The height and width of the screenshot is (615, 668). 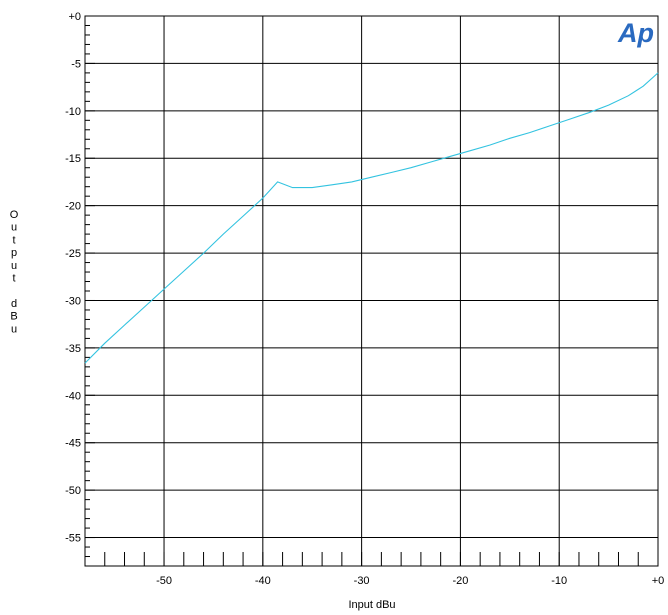 I want to click on y-tick-label: -50, so click(x=73, y=491).